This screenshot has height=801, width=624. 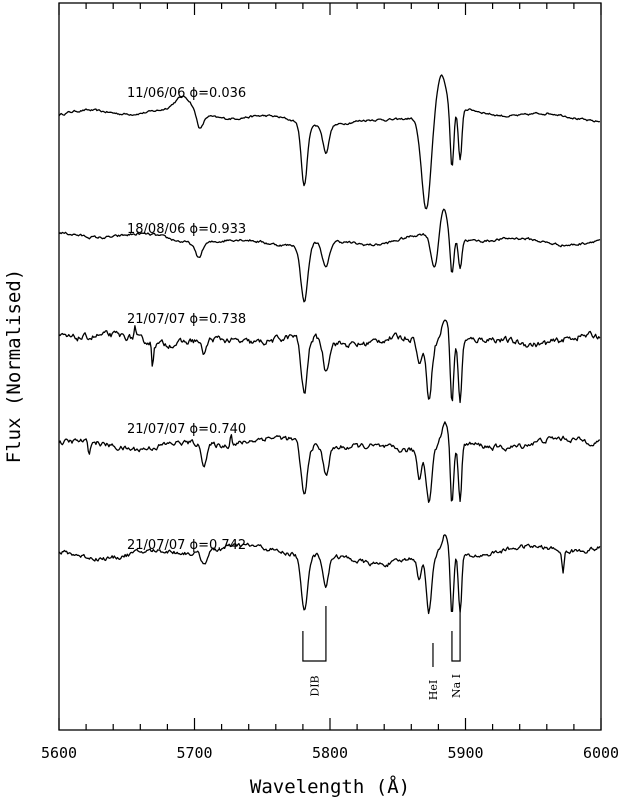 I want to click on x-tick-labels: 5600 5700 5800 5900 6000, so click(x=330, y=753).